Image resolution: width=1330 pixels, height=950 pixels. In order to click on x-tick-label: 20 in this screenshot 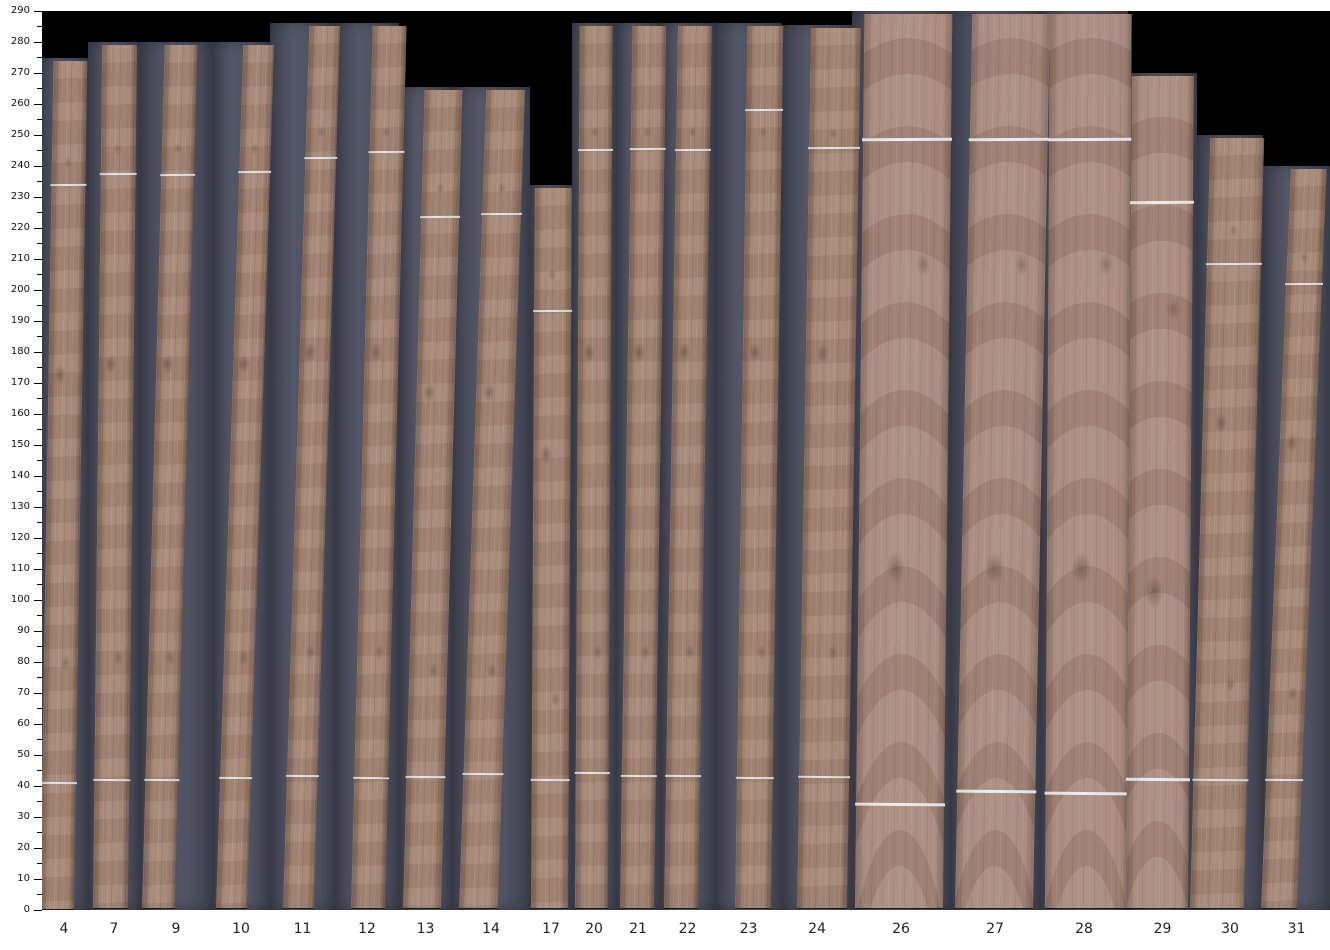, I will do `click(594, 929)`.